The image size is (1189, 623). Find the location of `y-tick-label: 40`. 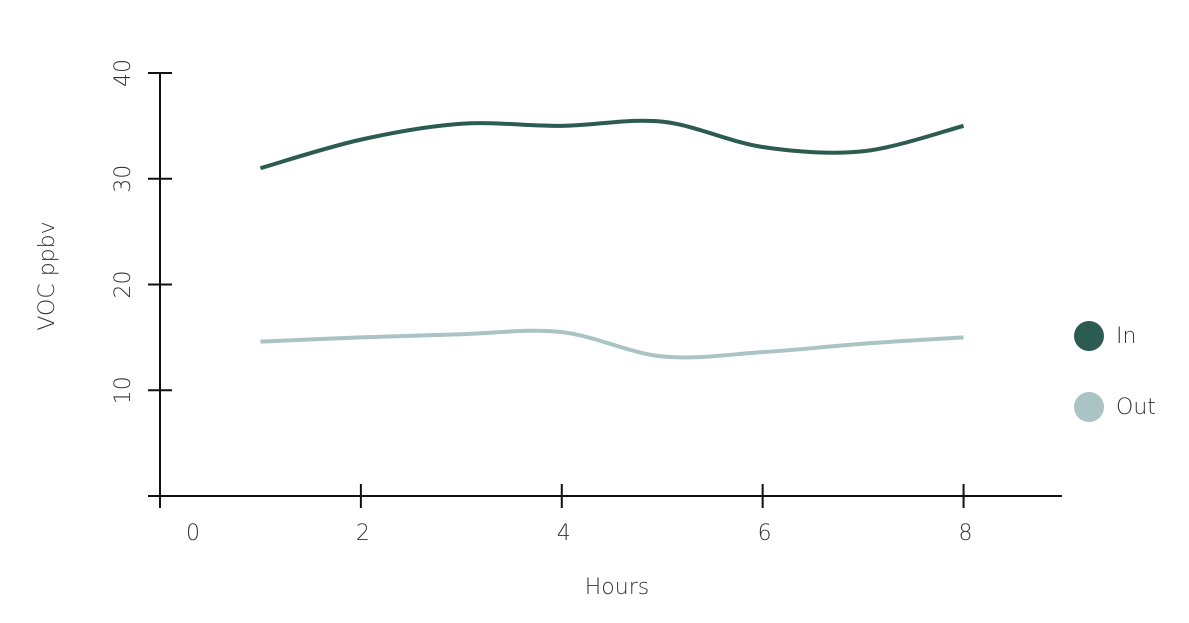

y-tick-label: 40 is located at coordinates (123, 73).